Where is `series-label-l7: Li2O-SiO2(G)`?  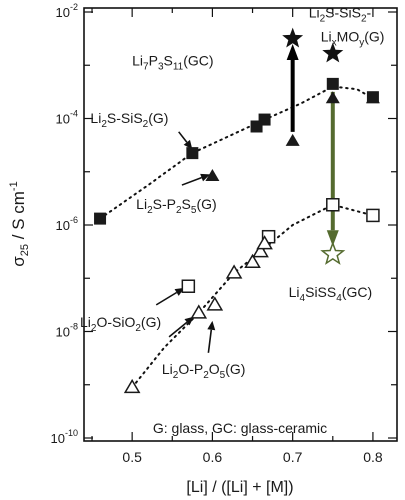
series-label-l7: Li2O-SiO2(G) is located at coordinates (120, 324).